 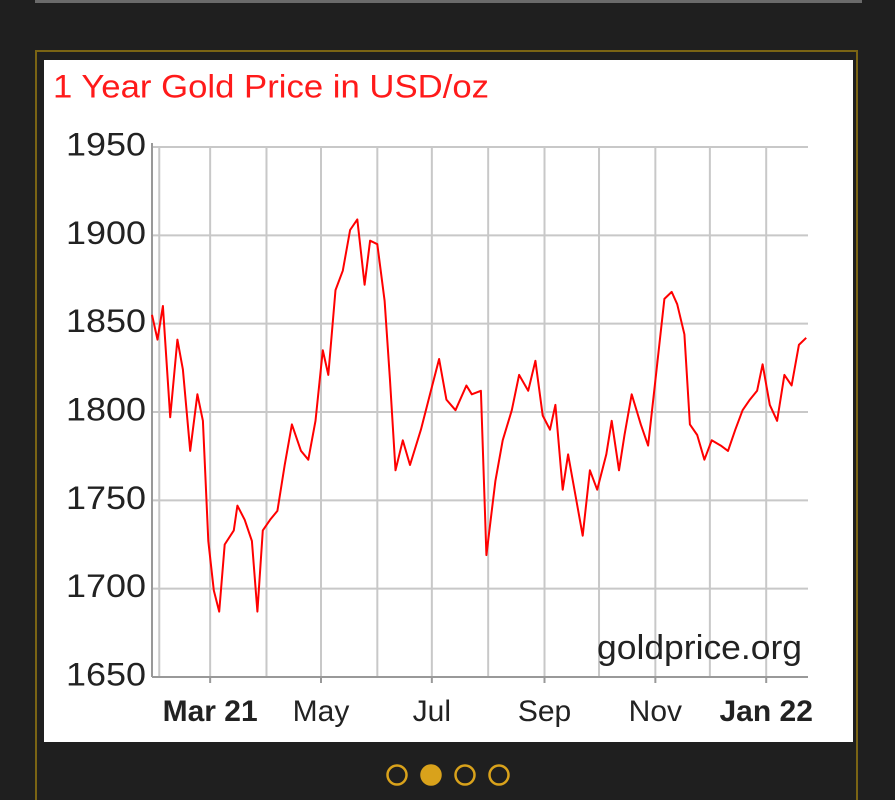 I want to click on y-tick-label: 1900, so click(x=106, y=233).